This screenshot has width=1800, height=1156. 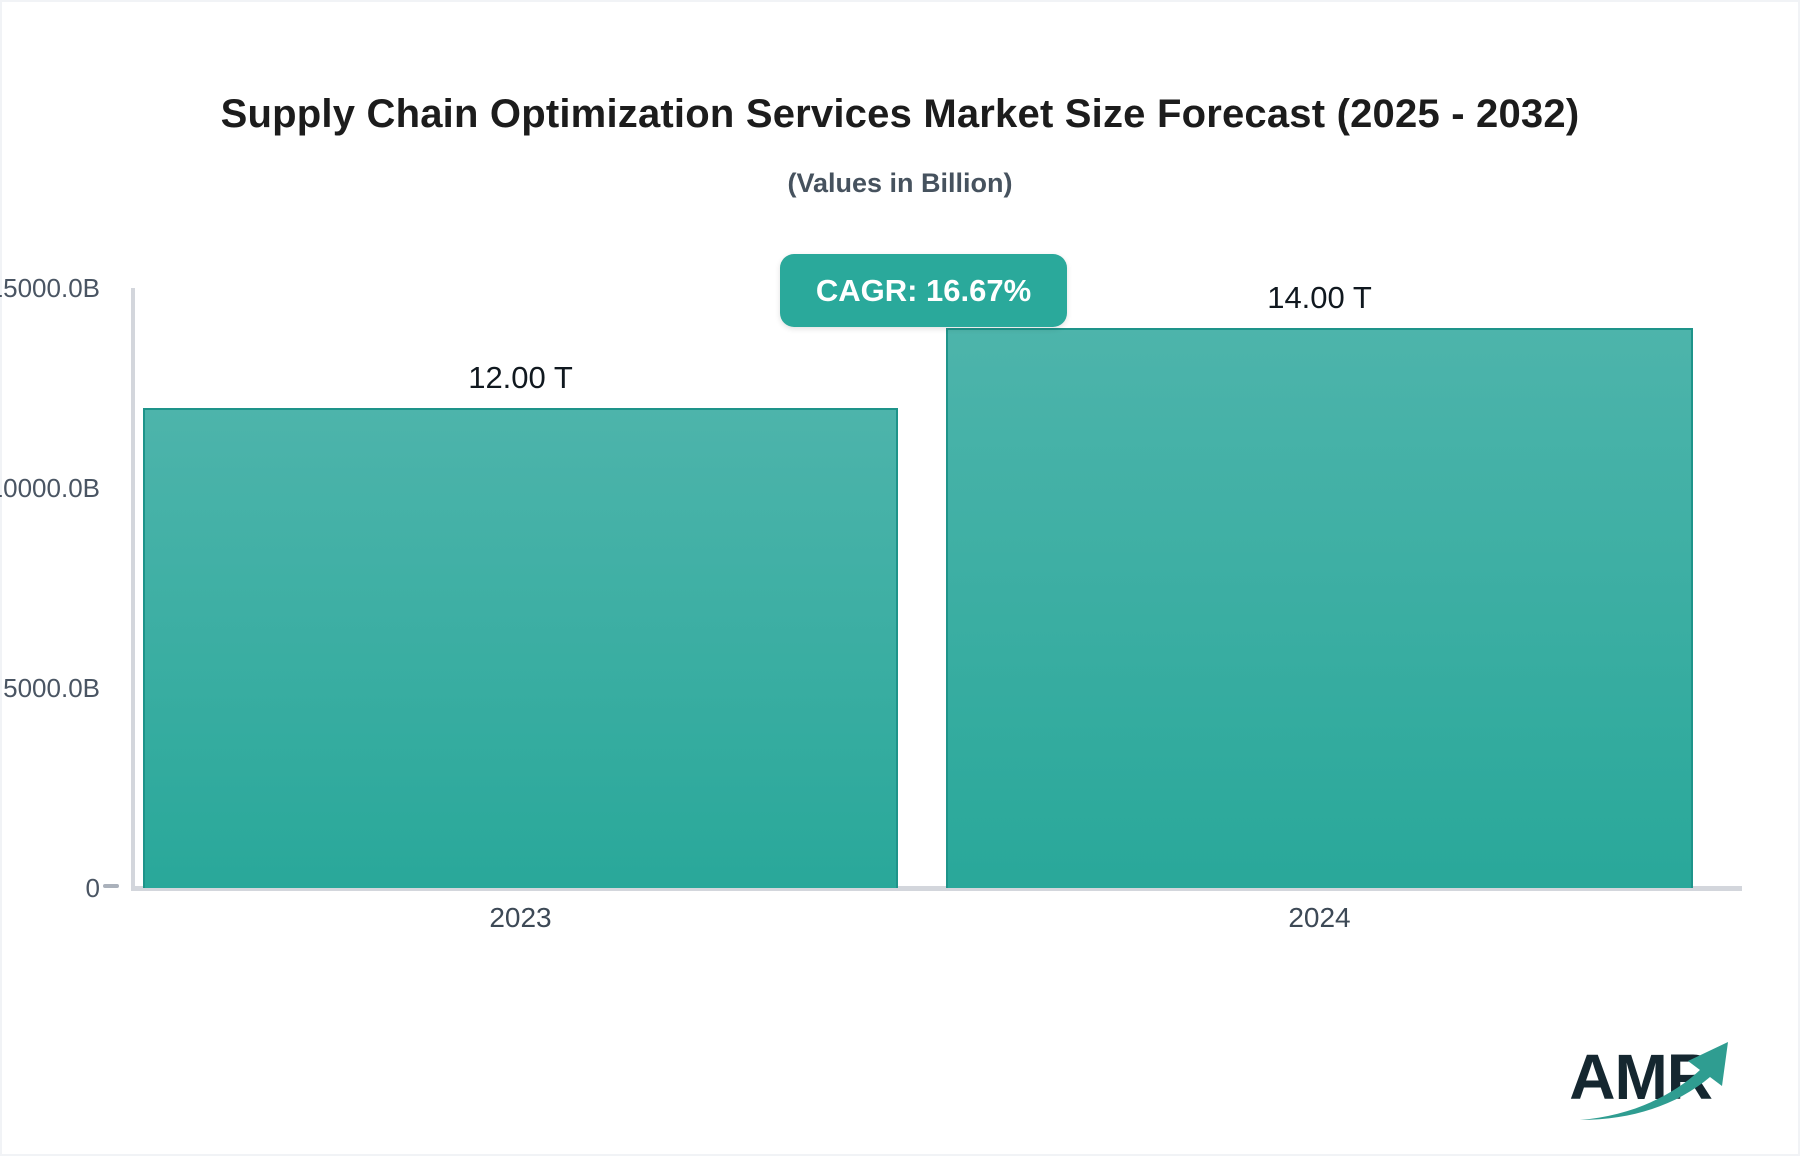 I want to click on y-axis-labels: 15000.0B 10000.0B 5000.0B 0, so click(x=50, y=578).